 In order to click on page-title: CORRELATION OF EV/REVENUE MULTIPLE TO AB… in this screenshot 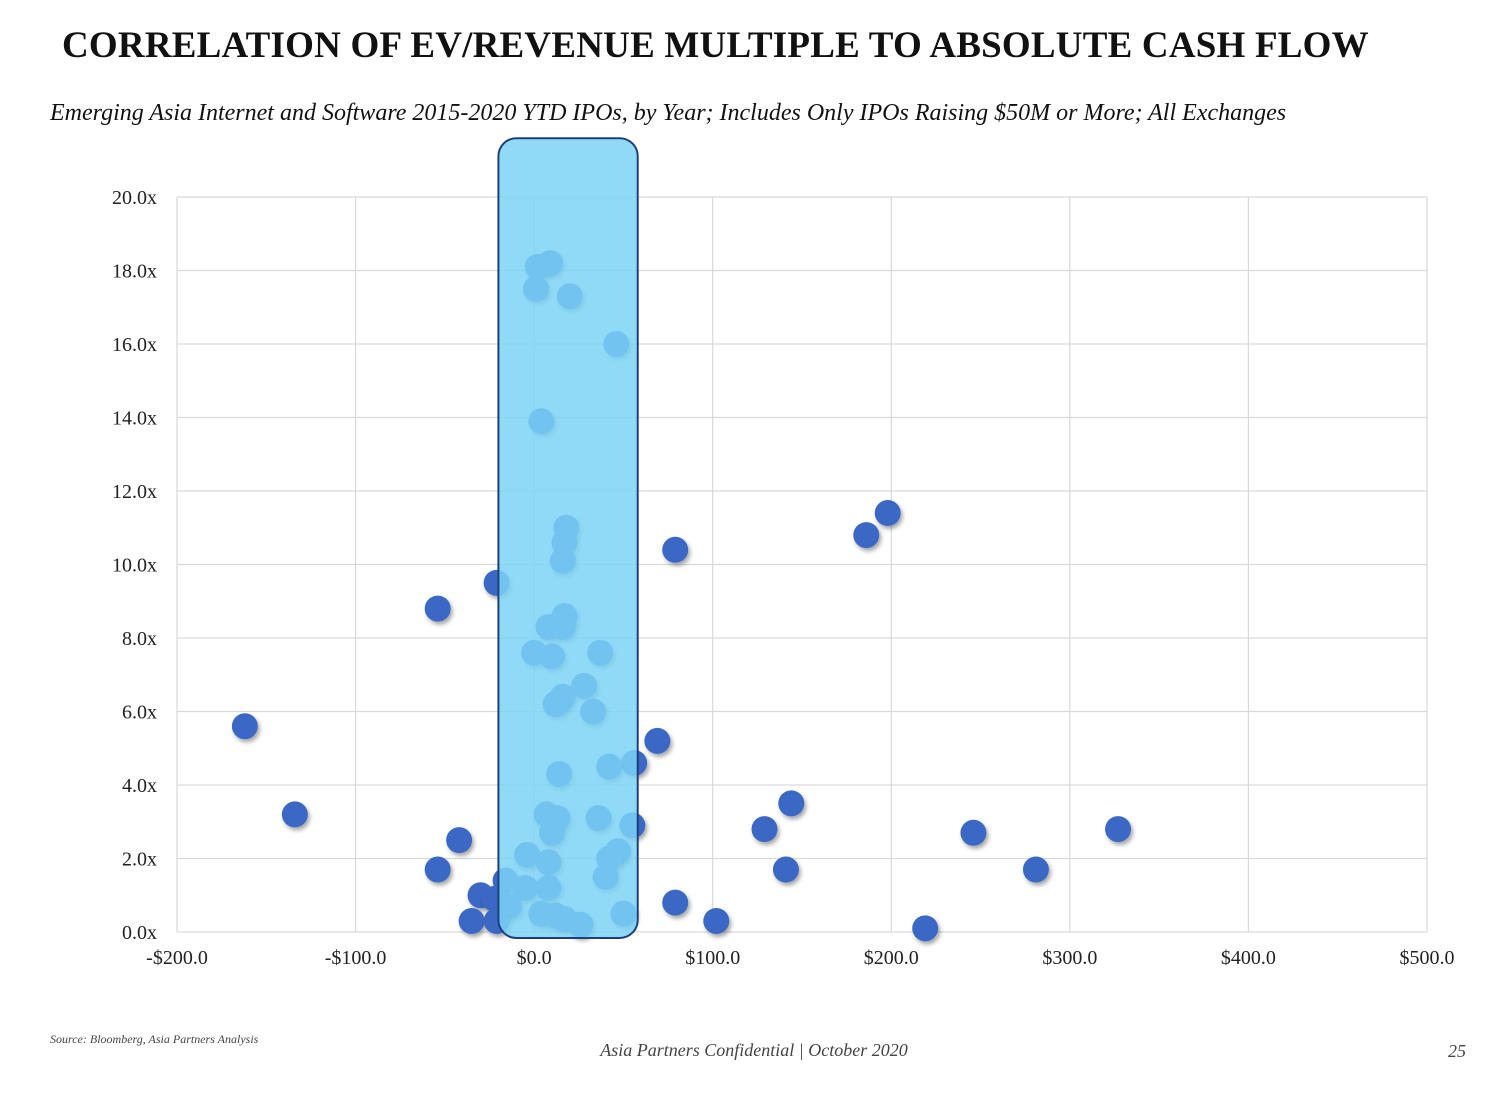, I will do `click(715, 45)`.